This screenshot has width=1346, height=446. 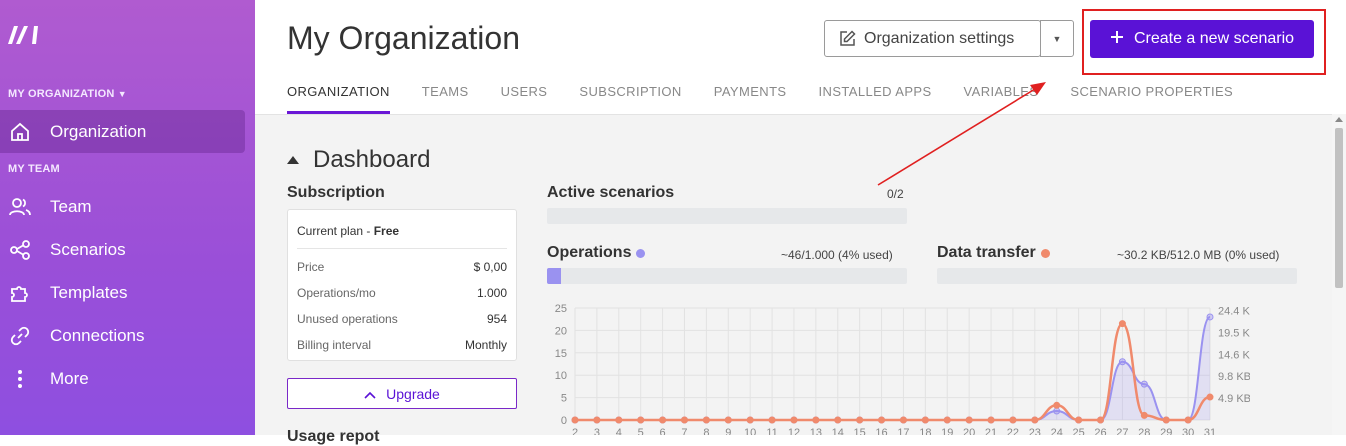 I want to click on operations-value: ~46/1.000 (4% used), so click(x=837, y=255).